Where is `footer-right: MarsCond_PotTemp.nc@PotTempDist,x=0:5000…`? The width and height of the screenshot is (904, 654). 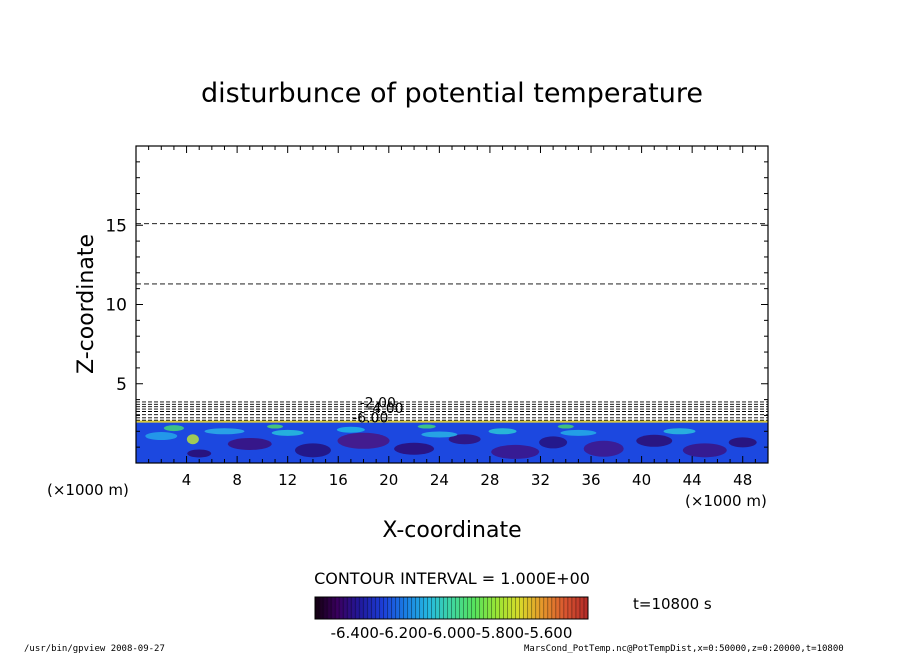
footer-right: MarsCond_PotTemp.nc@PotTempDist,x=0:5000… is located at coordinates (684, 649).